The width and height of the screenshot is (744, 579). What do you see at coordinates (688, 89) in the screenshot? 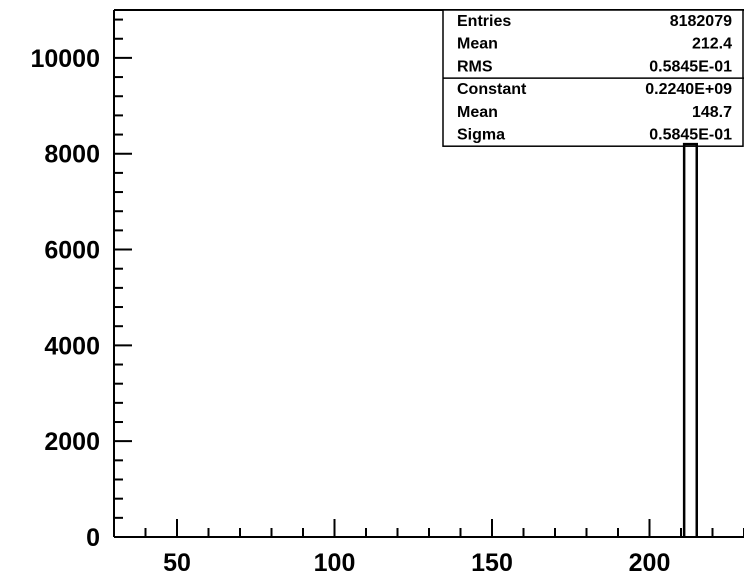
I see `stats-row-value: 0.2240E+09` at bounding box center [688, 89].